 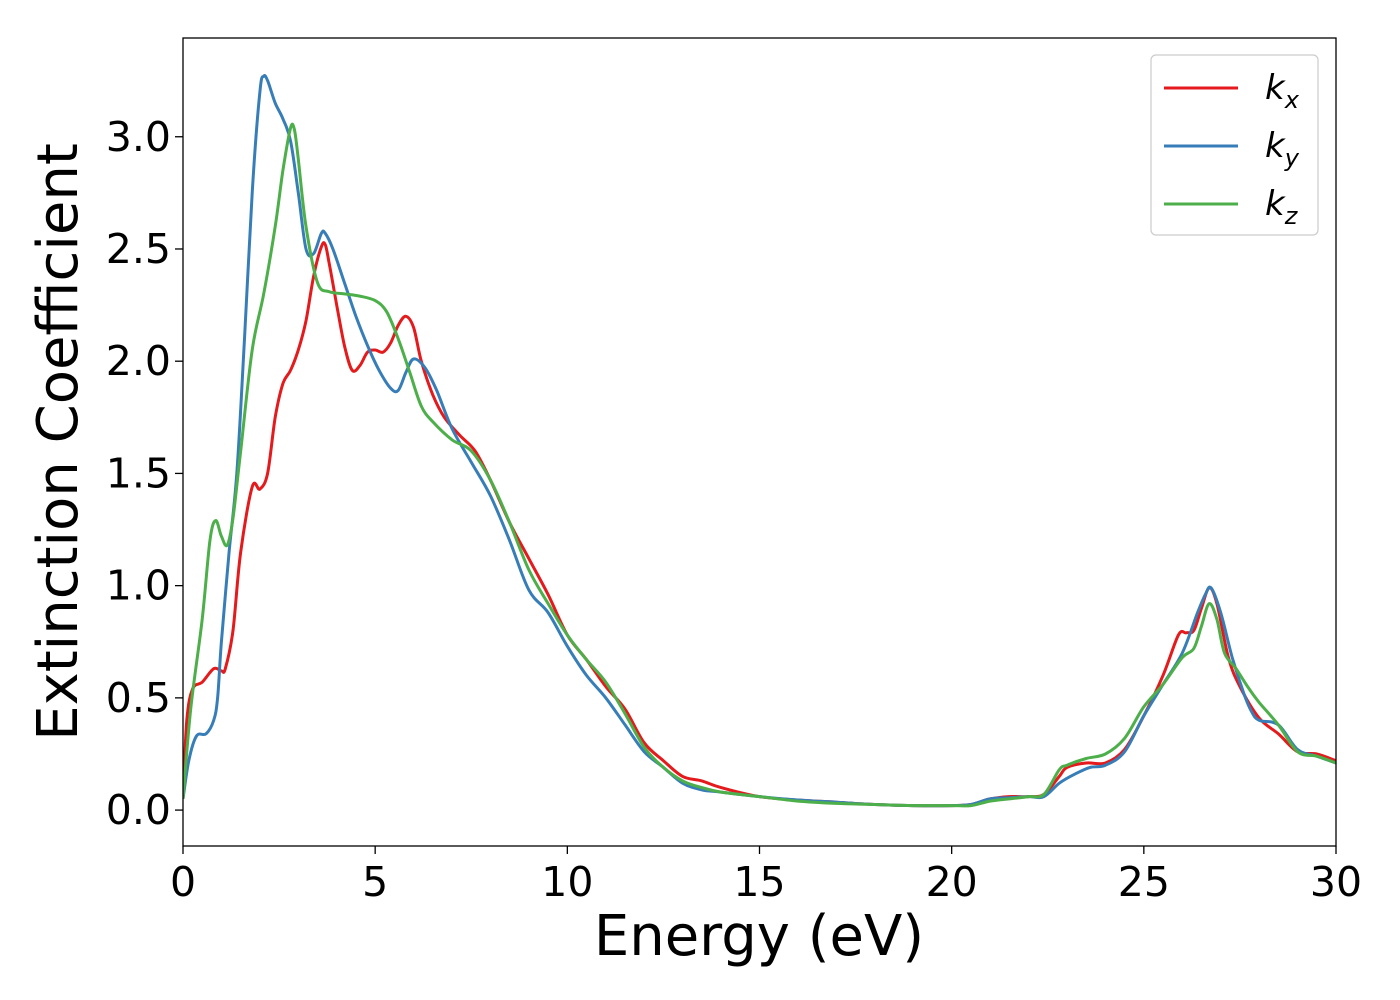 I want to click on x-tick-label: 30, so click(x=1336, y=882).